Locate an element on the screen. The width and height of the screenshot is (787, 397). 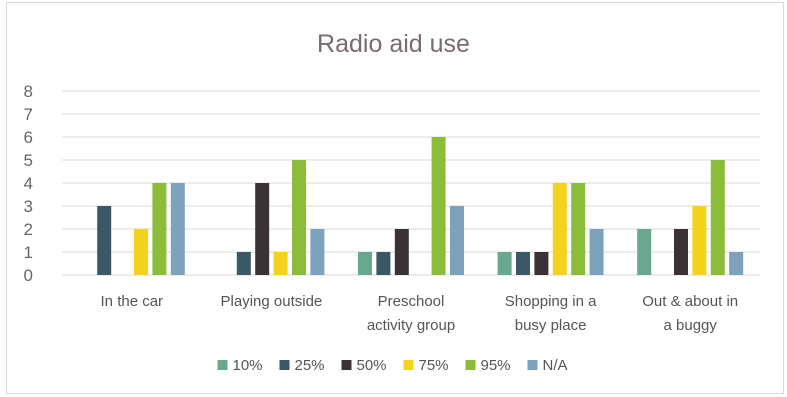
x-category-label: Shopping in a is located at coordinates (551, 301).